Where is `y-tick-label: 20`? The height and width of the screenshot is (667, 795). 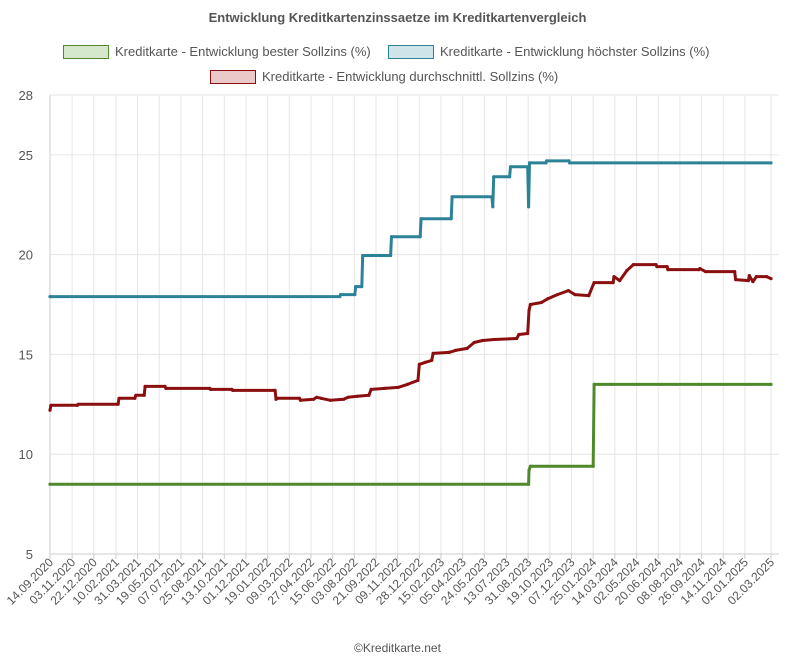 y-tick-label: 20 is located at coordinates (26, 255).